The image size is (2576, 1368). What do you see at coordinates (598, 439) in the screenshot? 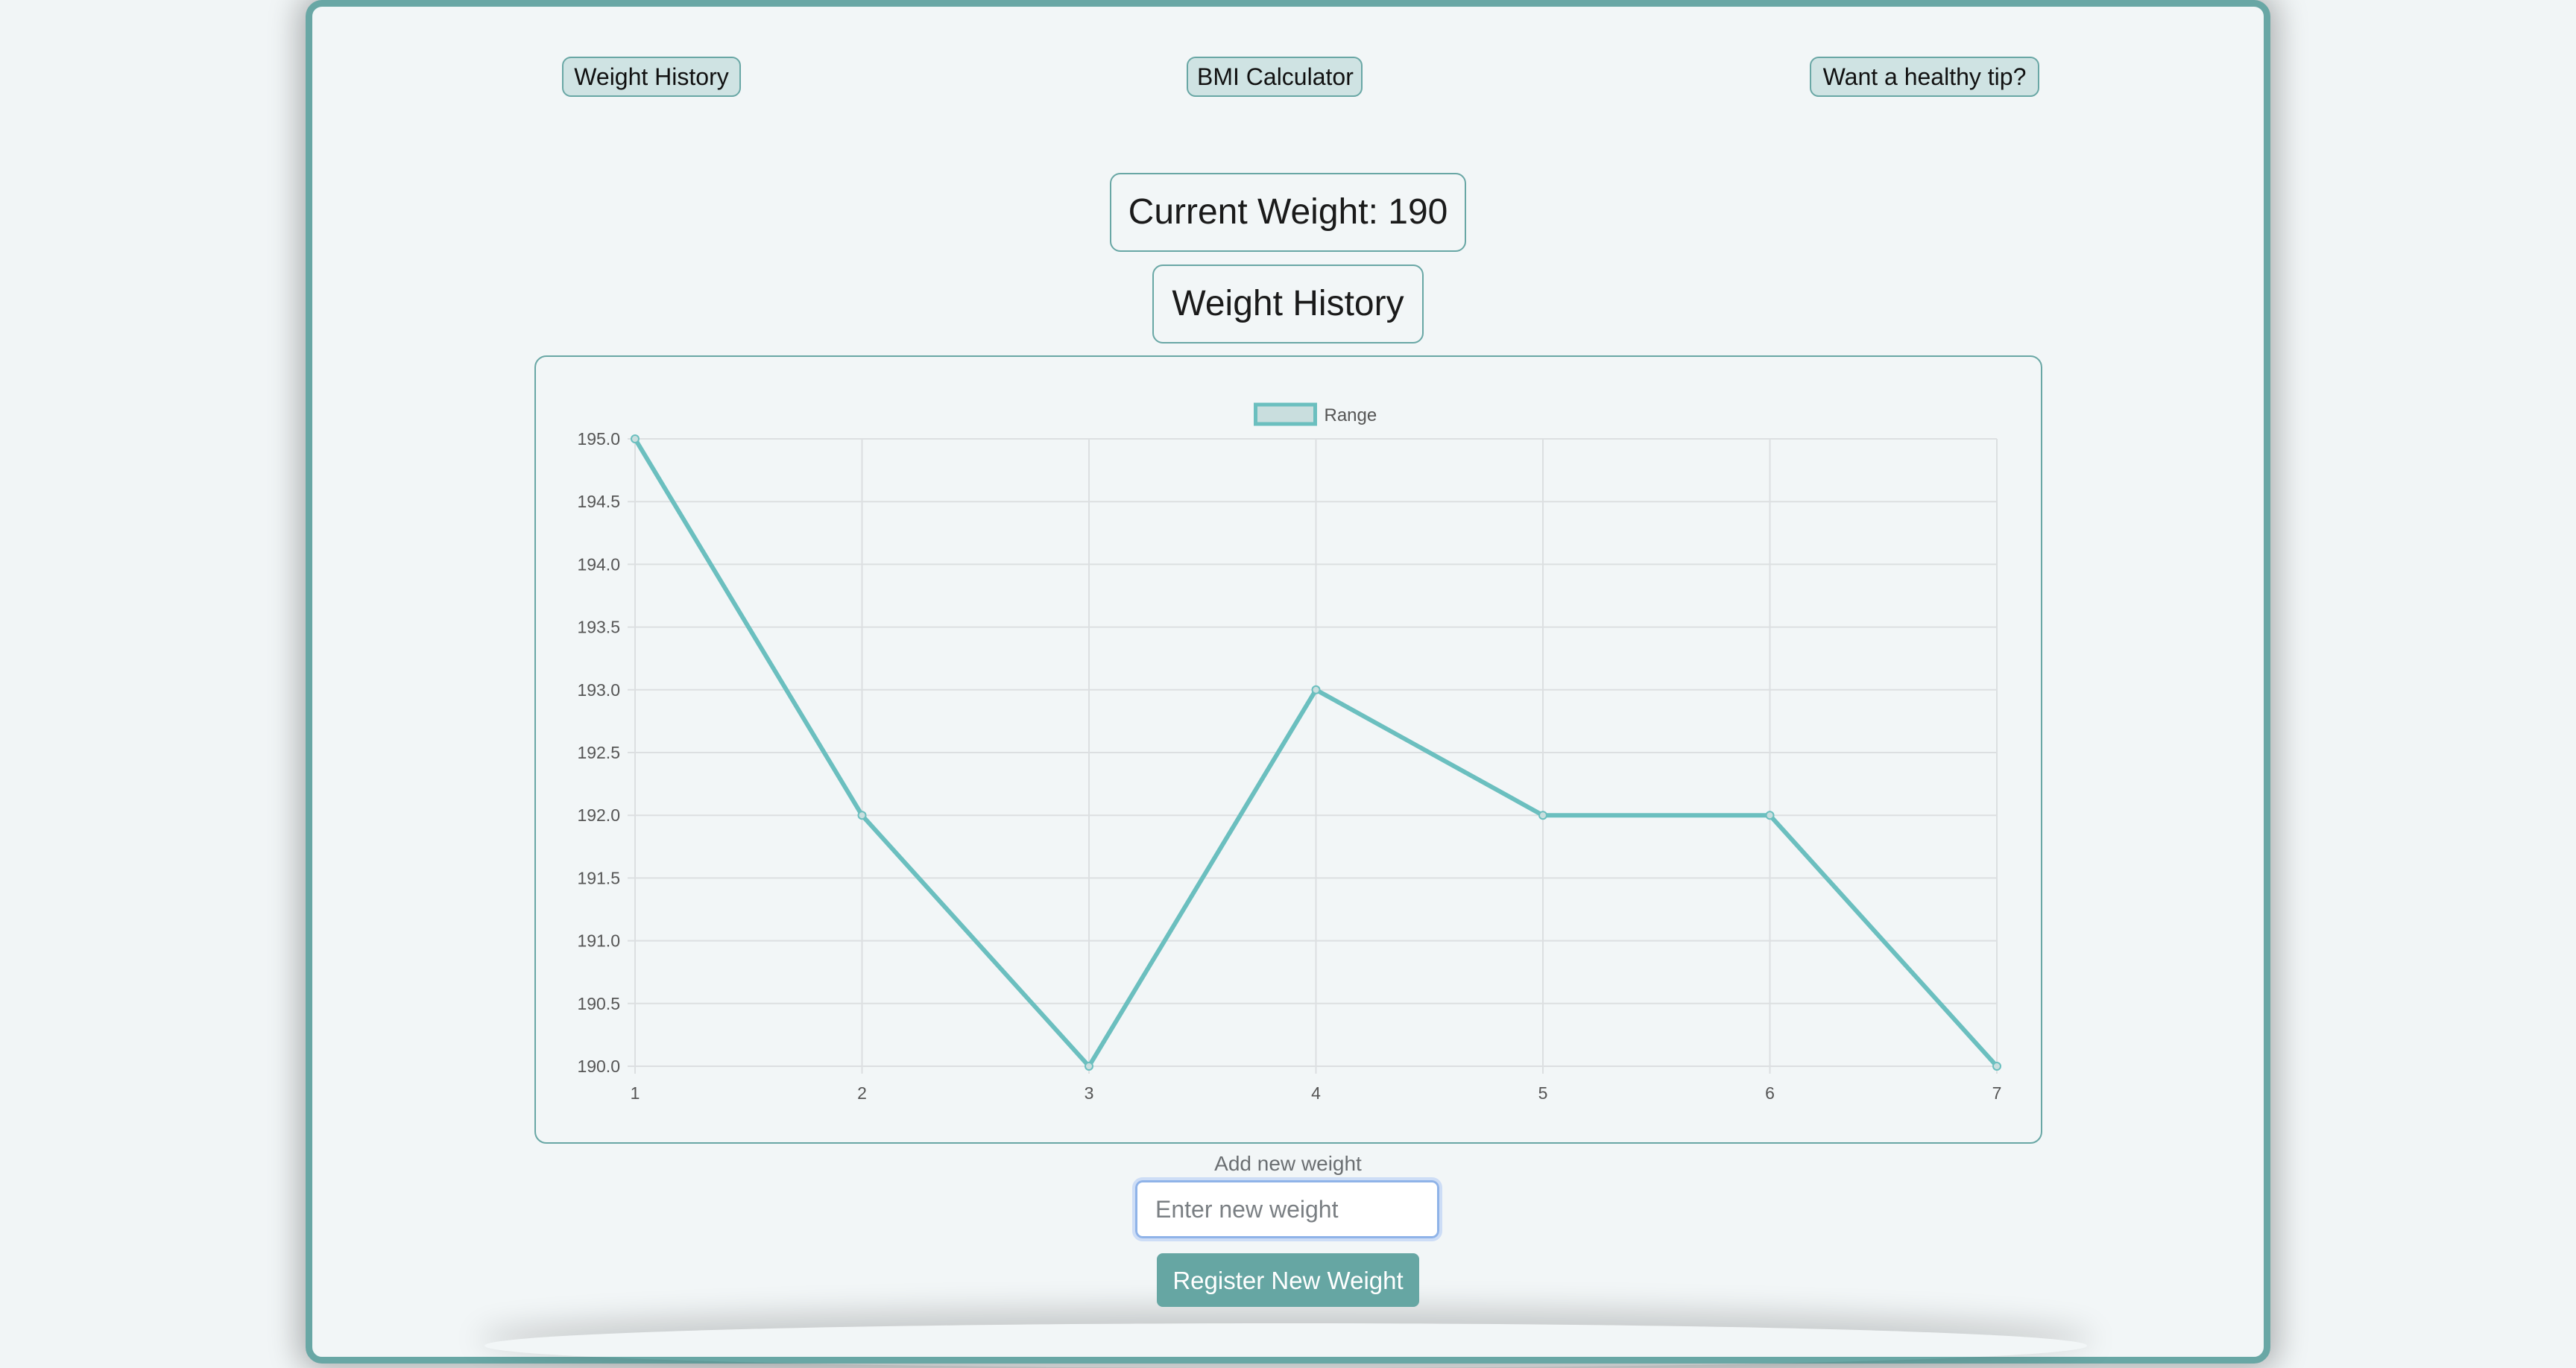
I see `y-tick-label: 195.0` at bounding box center [598, 439].